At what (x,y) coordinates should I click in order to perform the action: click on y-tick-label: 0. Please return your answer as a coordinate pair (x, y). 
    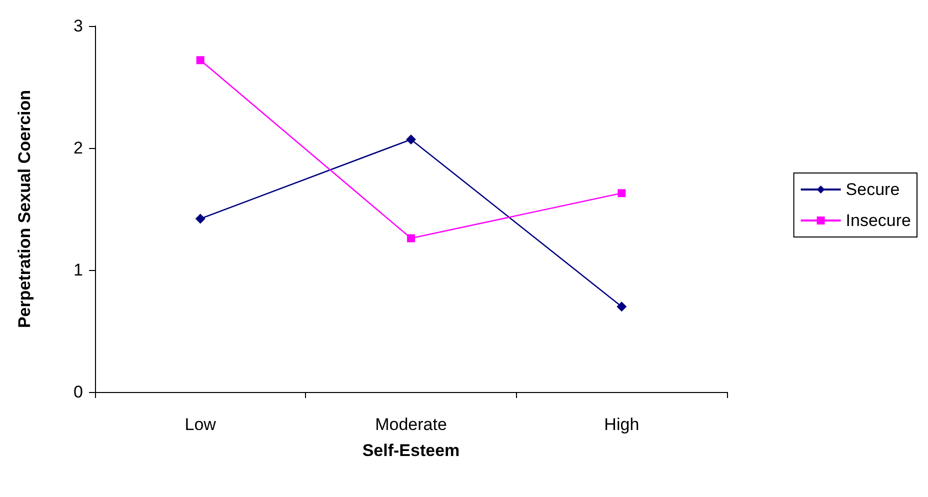
    Looking at the image, I should click on (78, 392).